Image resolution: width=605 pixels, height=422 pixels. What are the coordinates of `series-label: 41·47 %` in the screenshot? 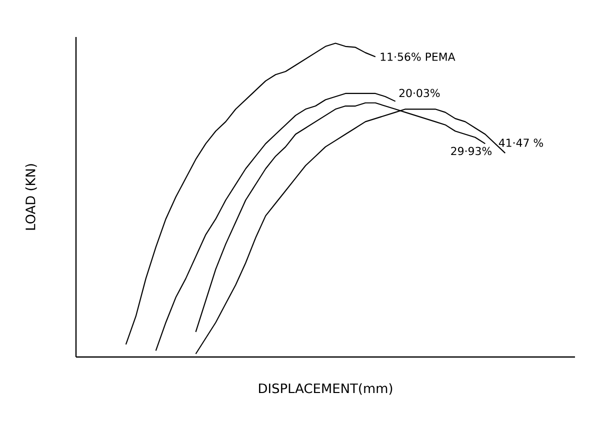 It's located at (521, 142).